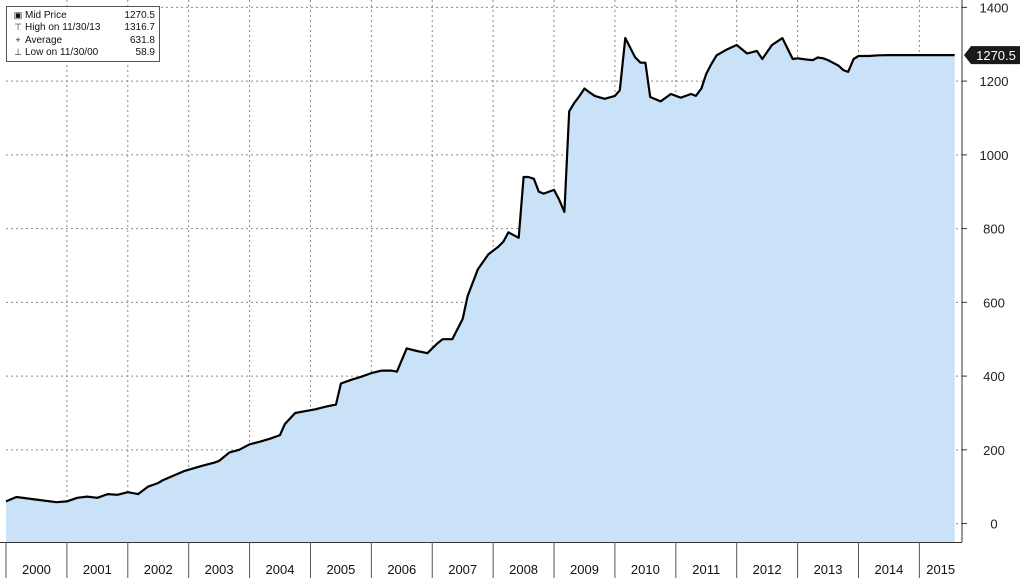  Describe the element at coordinates (139, 28) in the screenshot. I see `legend-value: 1316.7` at that location.